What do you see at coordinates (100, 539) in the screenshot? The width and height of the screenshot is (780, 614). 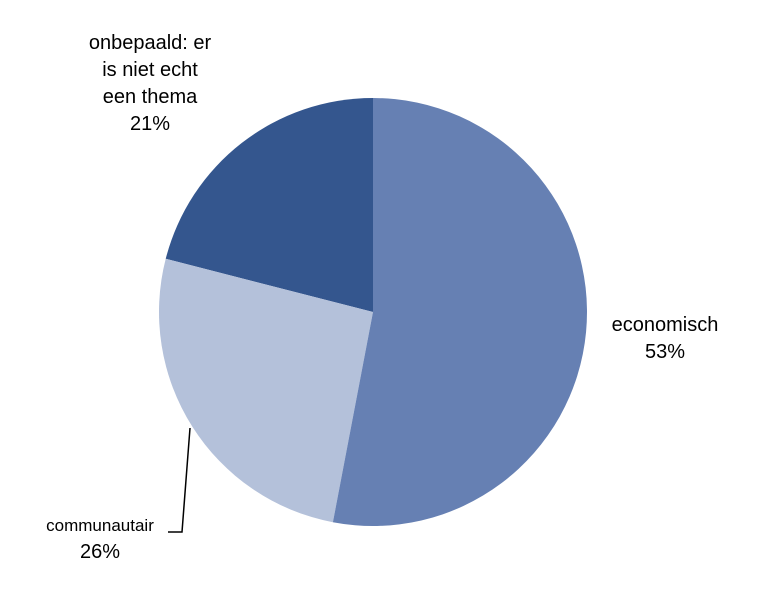 I see `slice-label: communautair 26%` at bounding box center [100, 539].